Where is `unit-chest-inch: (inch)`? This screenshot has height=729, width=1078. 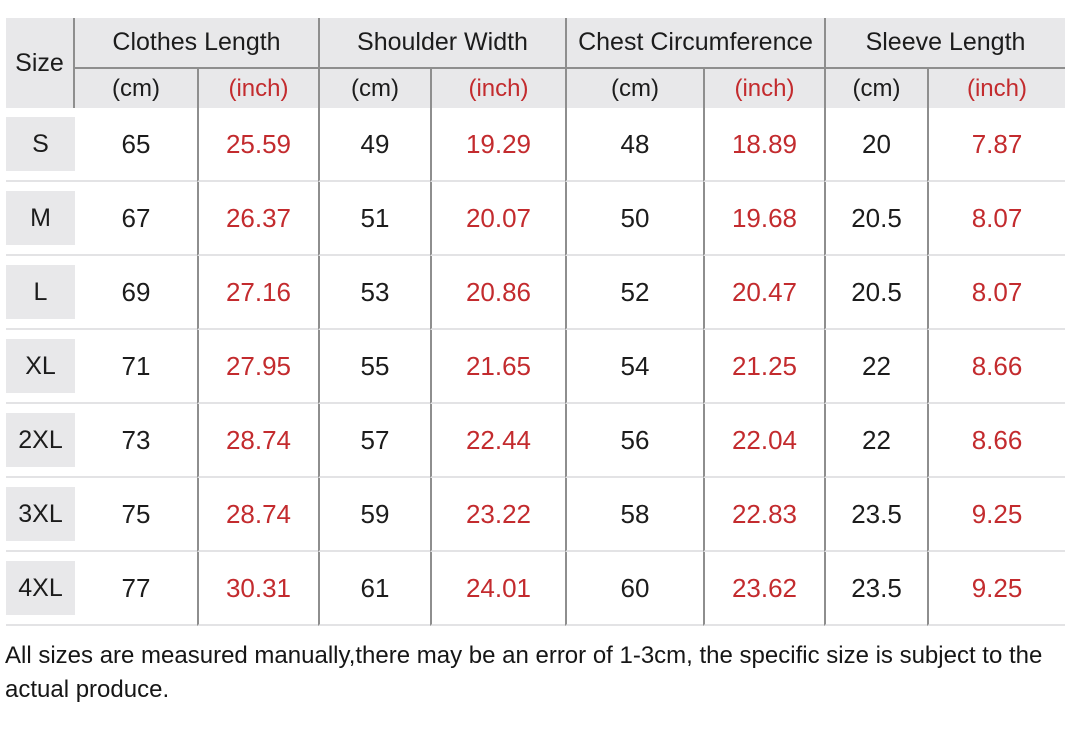 unit-chest-inch: (inch) is located at coordinates (763, 88).